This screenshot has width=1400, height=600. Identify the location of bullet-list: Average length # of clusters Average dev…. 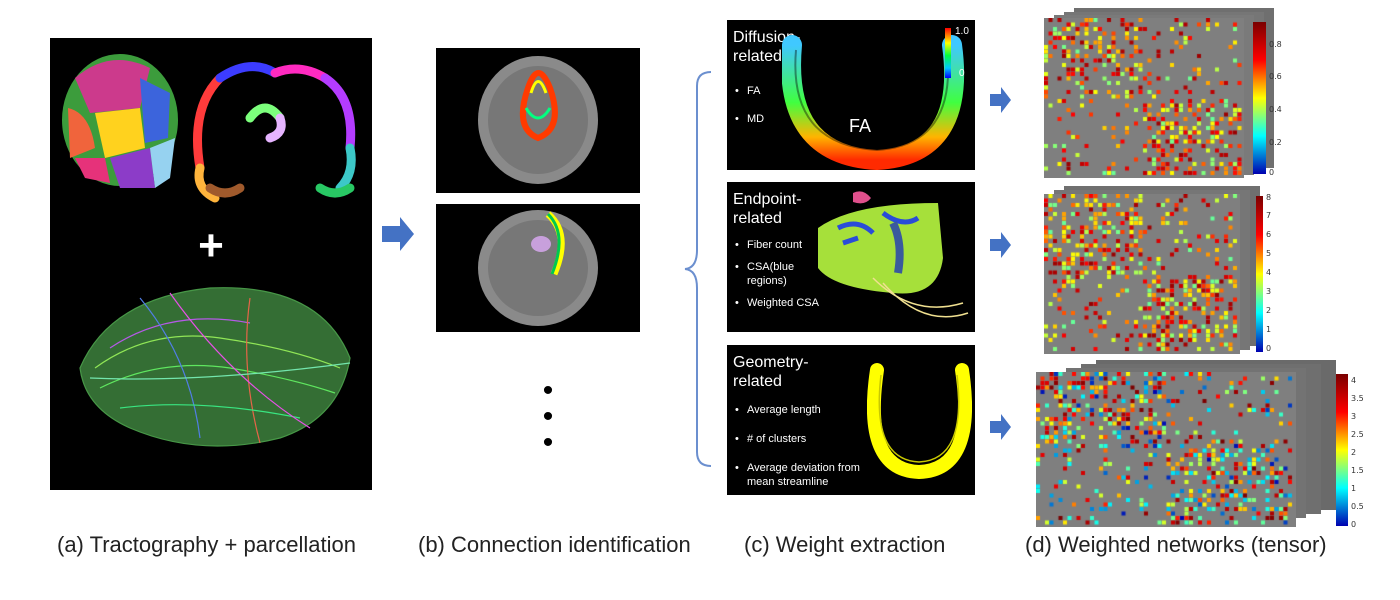
(810, 446).